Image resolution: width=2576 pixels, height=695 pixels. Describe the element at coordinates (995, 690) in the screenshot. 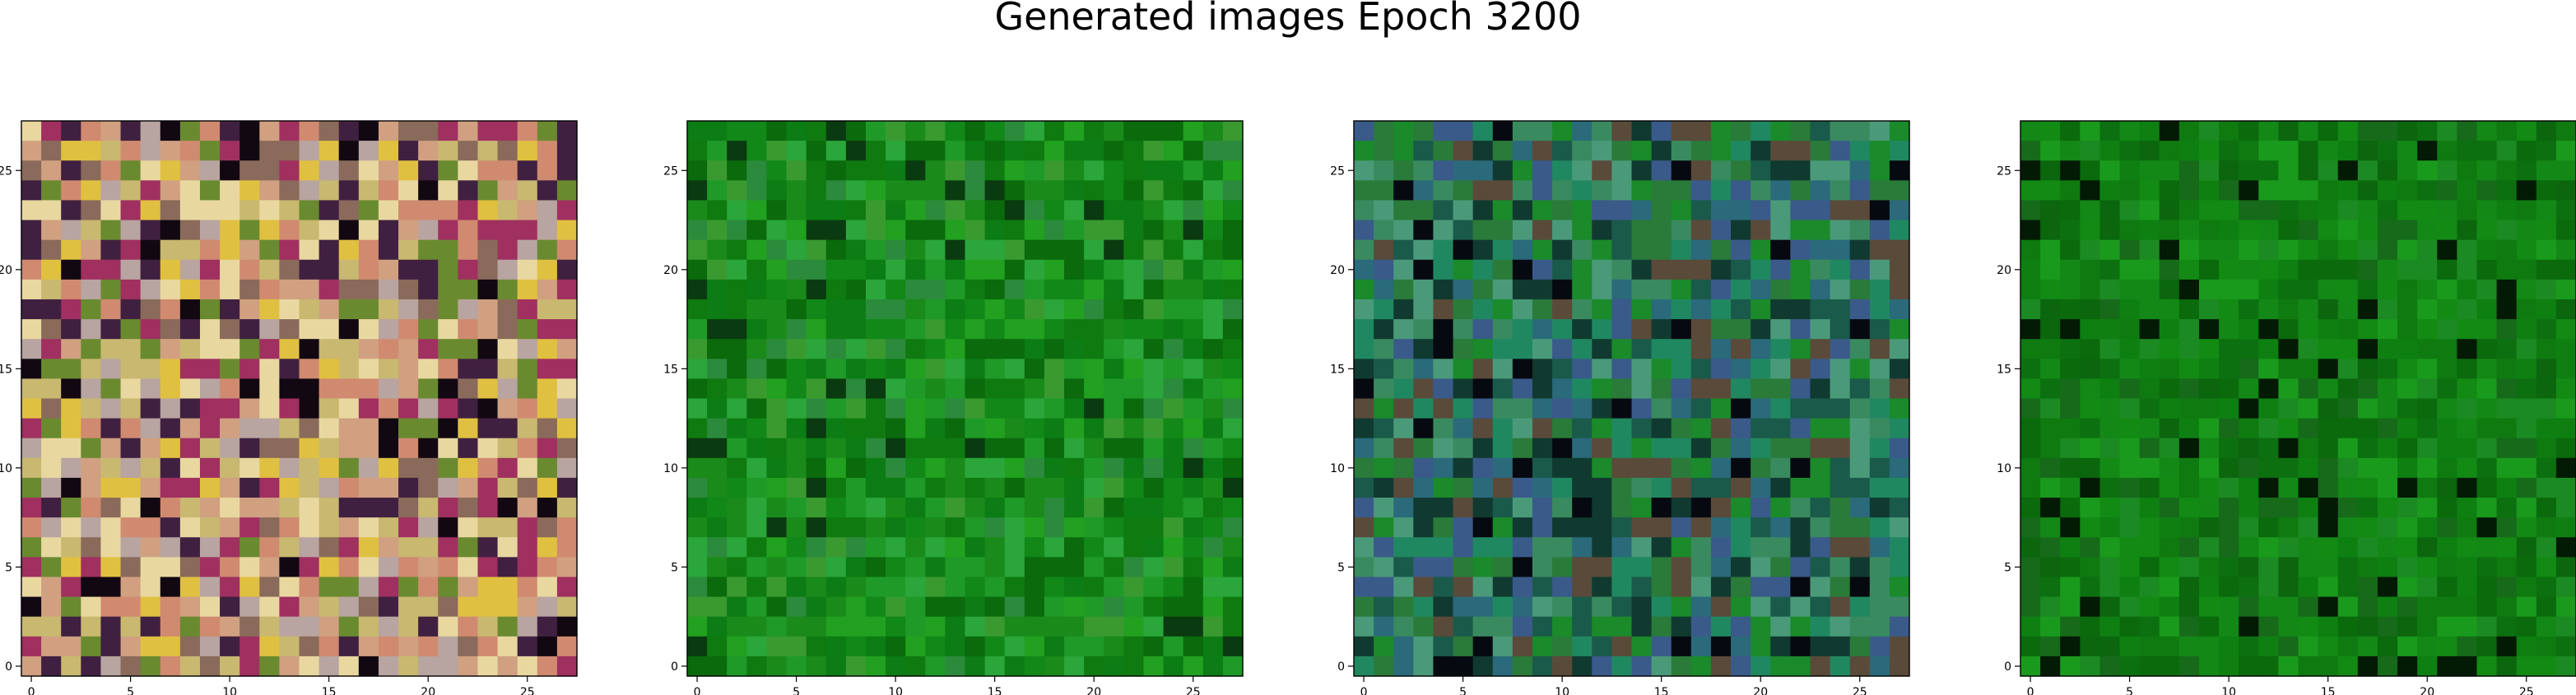

I see `x-tick-label: 15` at that location.